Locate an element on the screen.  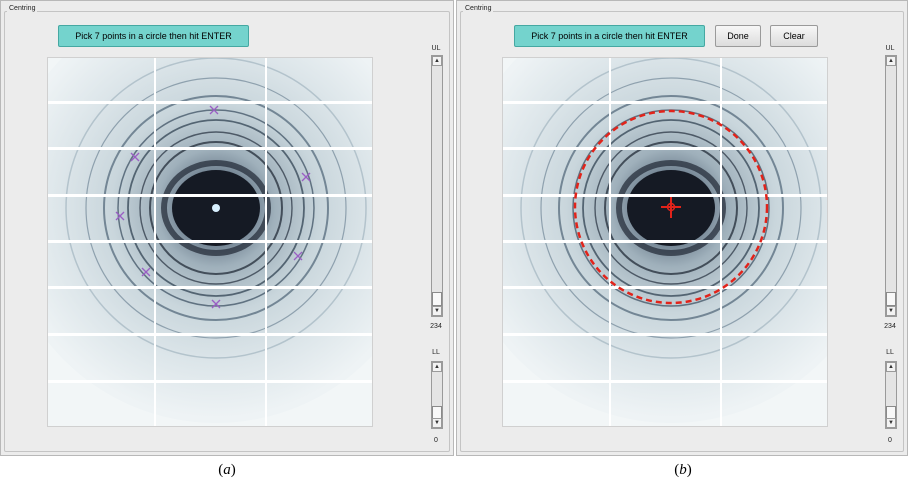
clear-button: Clear is located at coordinates (794, 36).